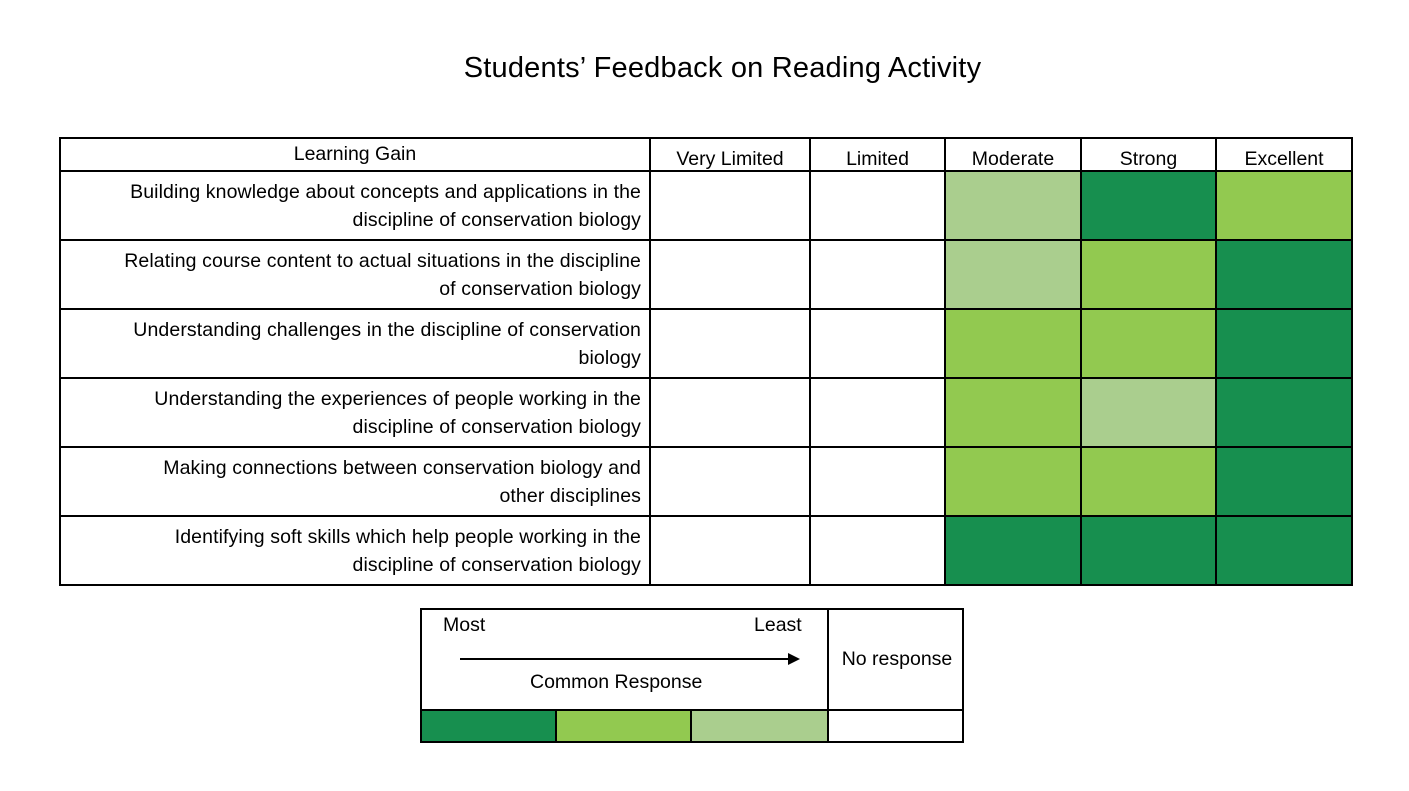 Image resolution: width=1409 pixels, height=791 pixels. Describe the element at coordinates (1013, 154) in the screenshot. I see `column-header-moderate: Moderate` at that location.